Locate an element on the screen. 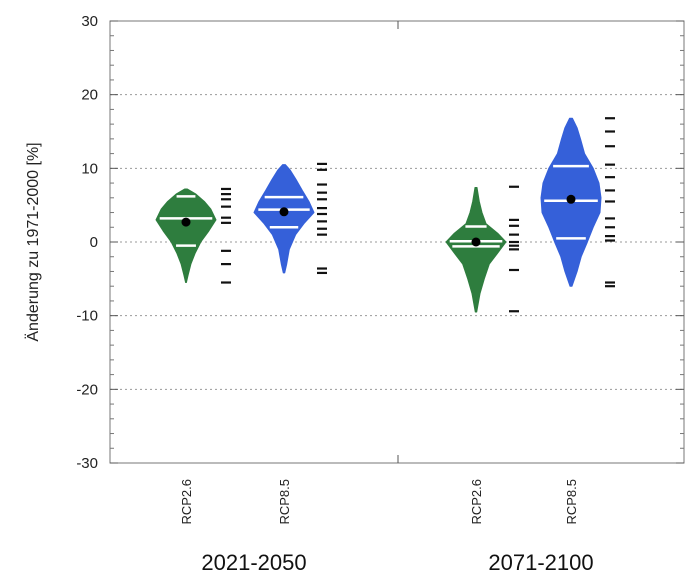 The width and height of the screenshot is (694, 582). y-tick-label: 10 is located at coordinates (89, 168).